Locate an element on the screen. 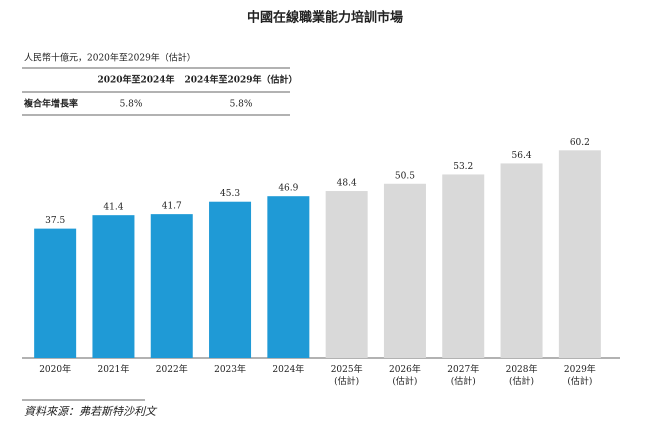 This screenshot has height=432, width=650. table-row-label: 複合年增長率 is located at coordinates (50, 104).